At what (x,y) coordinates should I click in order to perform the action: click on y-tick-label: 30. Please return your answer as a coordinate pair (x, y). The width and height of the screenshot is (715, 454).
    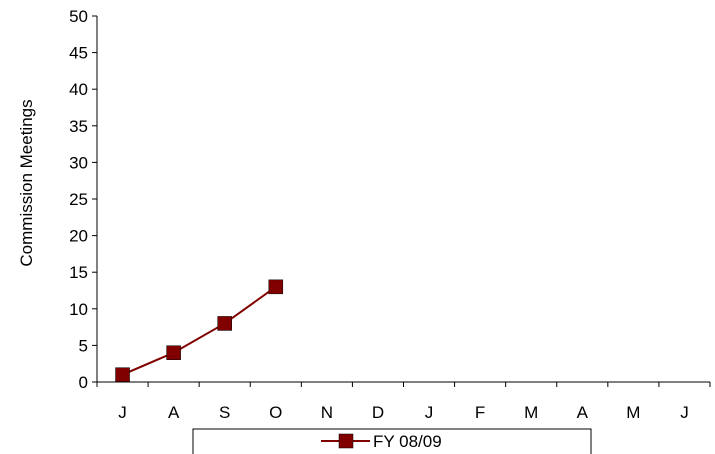
    Looking at the image, I should click on (78, 162).